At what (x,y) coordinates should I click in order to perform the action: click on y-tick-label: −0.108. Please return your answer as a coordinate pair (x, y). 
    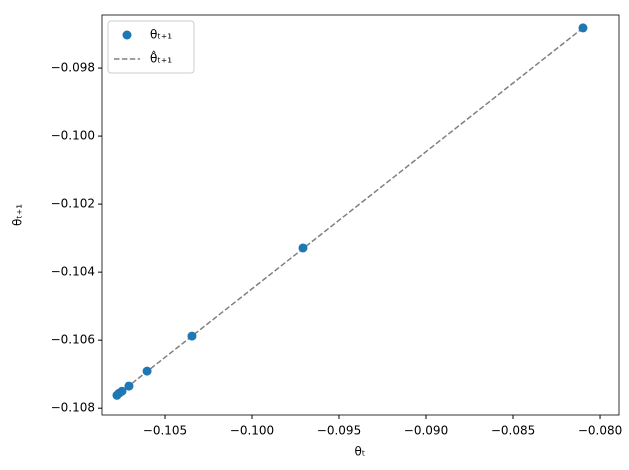
    Looking at the image, I should click on (73, 408).